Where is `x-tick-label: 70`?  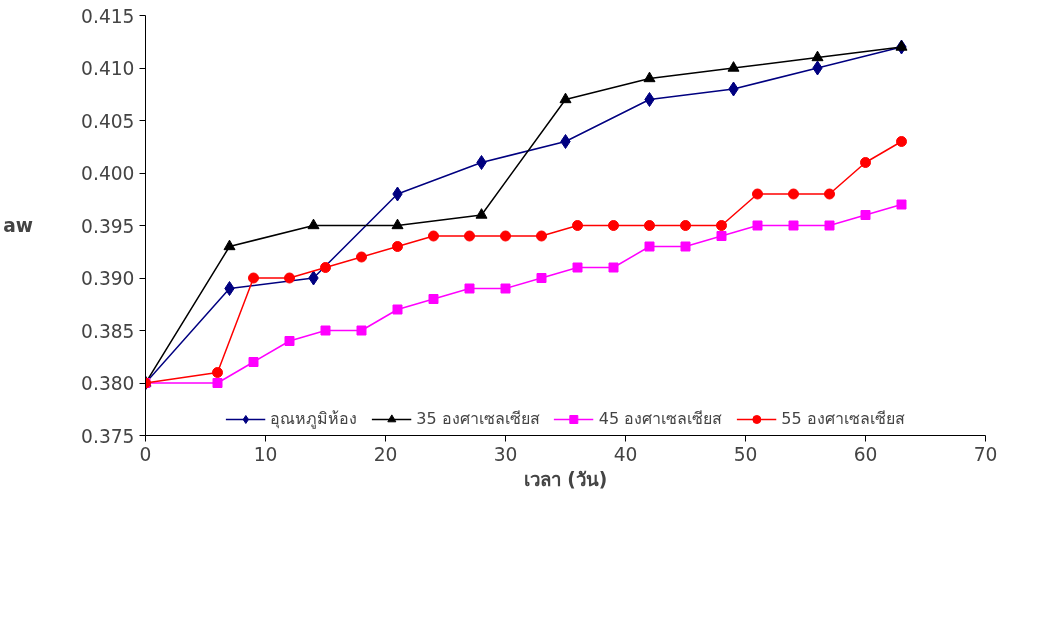 x-tick-label: 70 is located at coordinates (985, 454).